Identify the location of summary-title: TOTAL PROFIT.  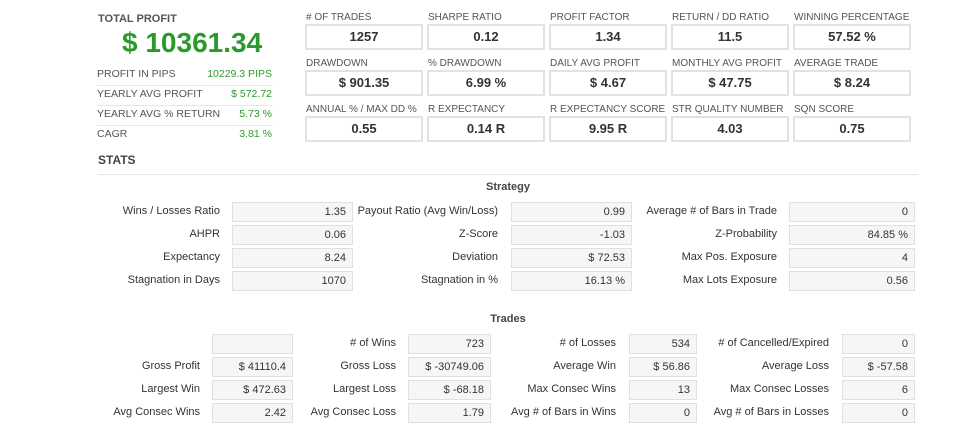
(137, 19).